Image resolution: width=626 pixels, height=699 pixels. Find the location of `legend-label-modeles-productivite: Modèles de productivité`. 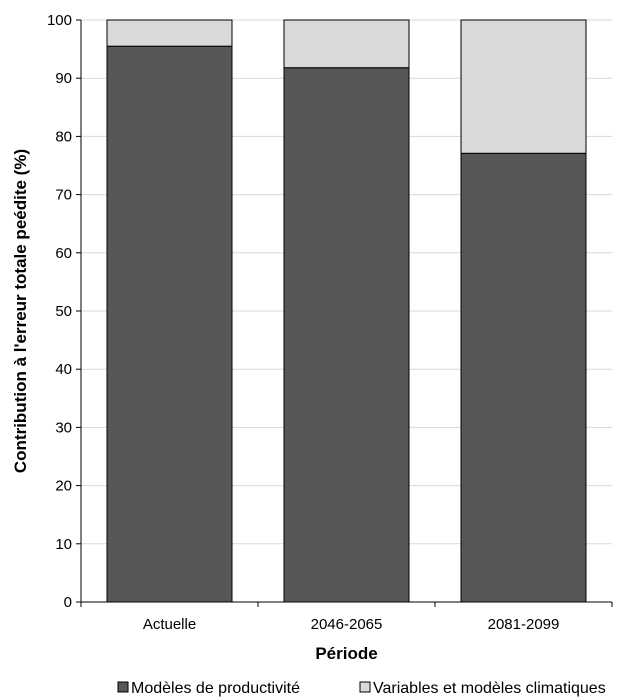

legend-label-modeles-productivite: Modèles de productivité is located at coordinates (215, 688).